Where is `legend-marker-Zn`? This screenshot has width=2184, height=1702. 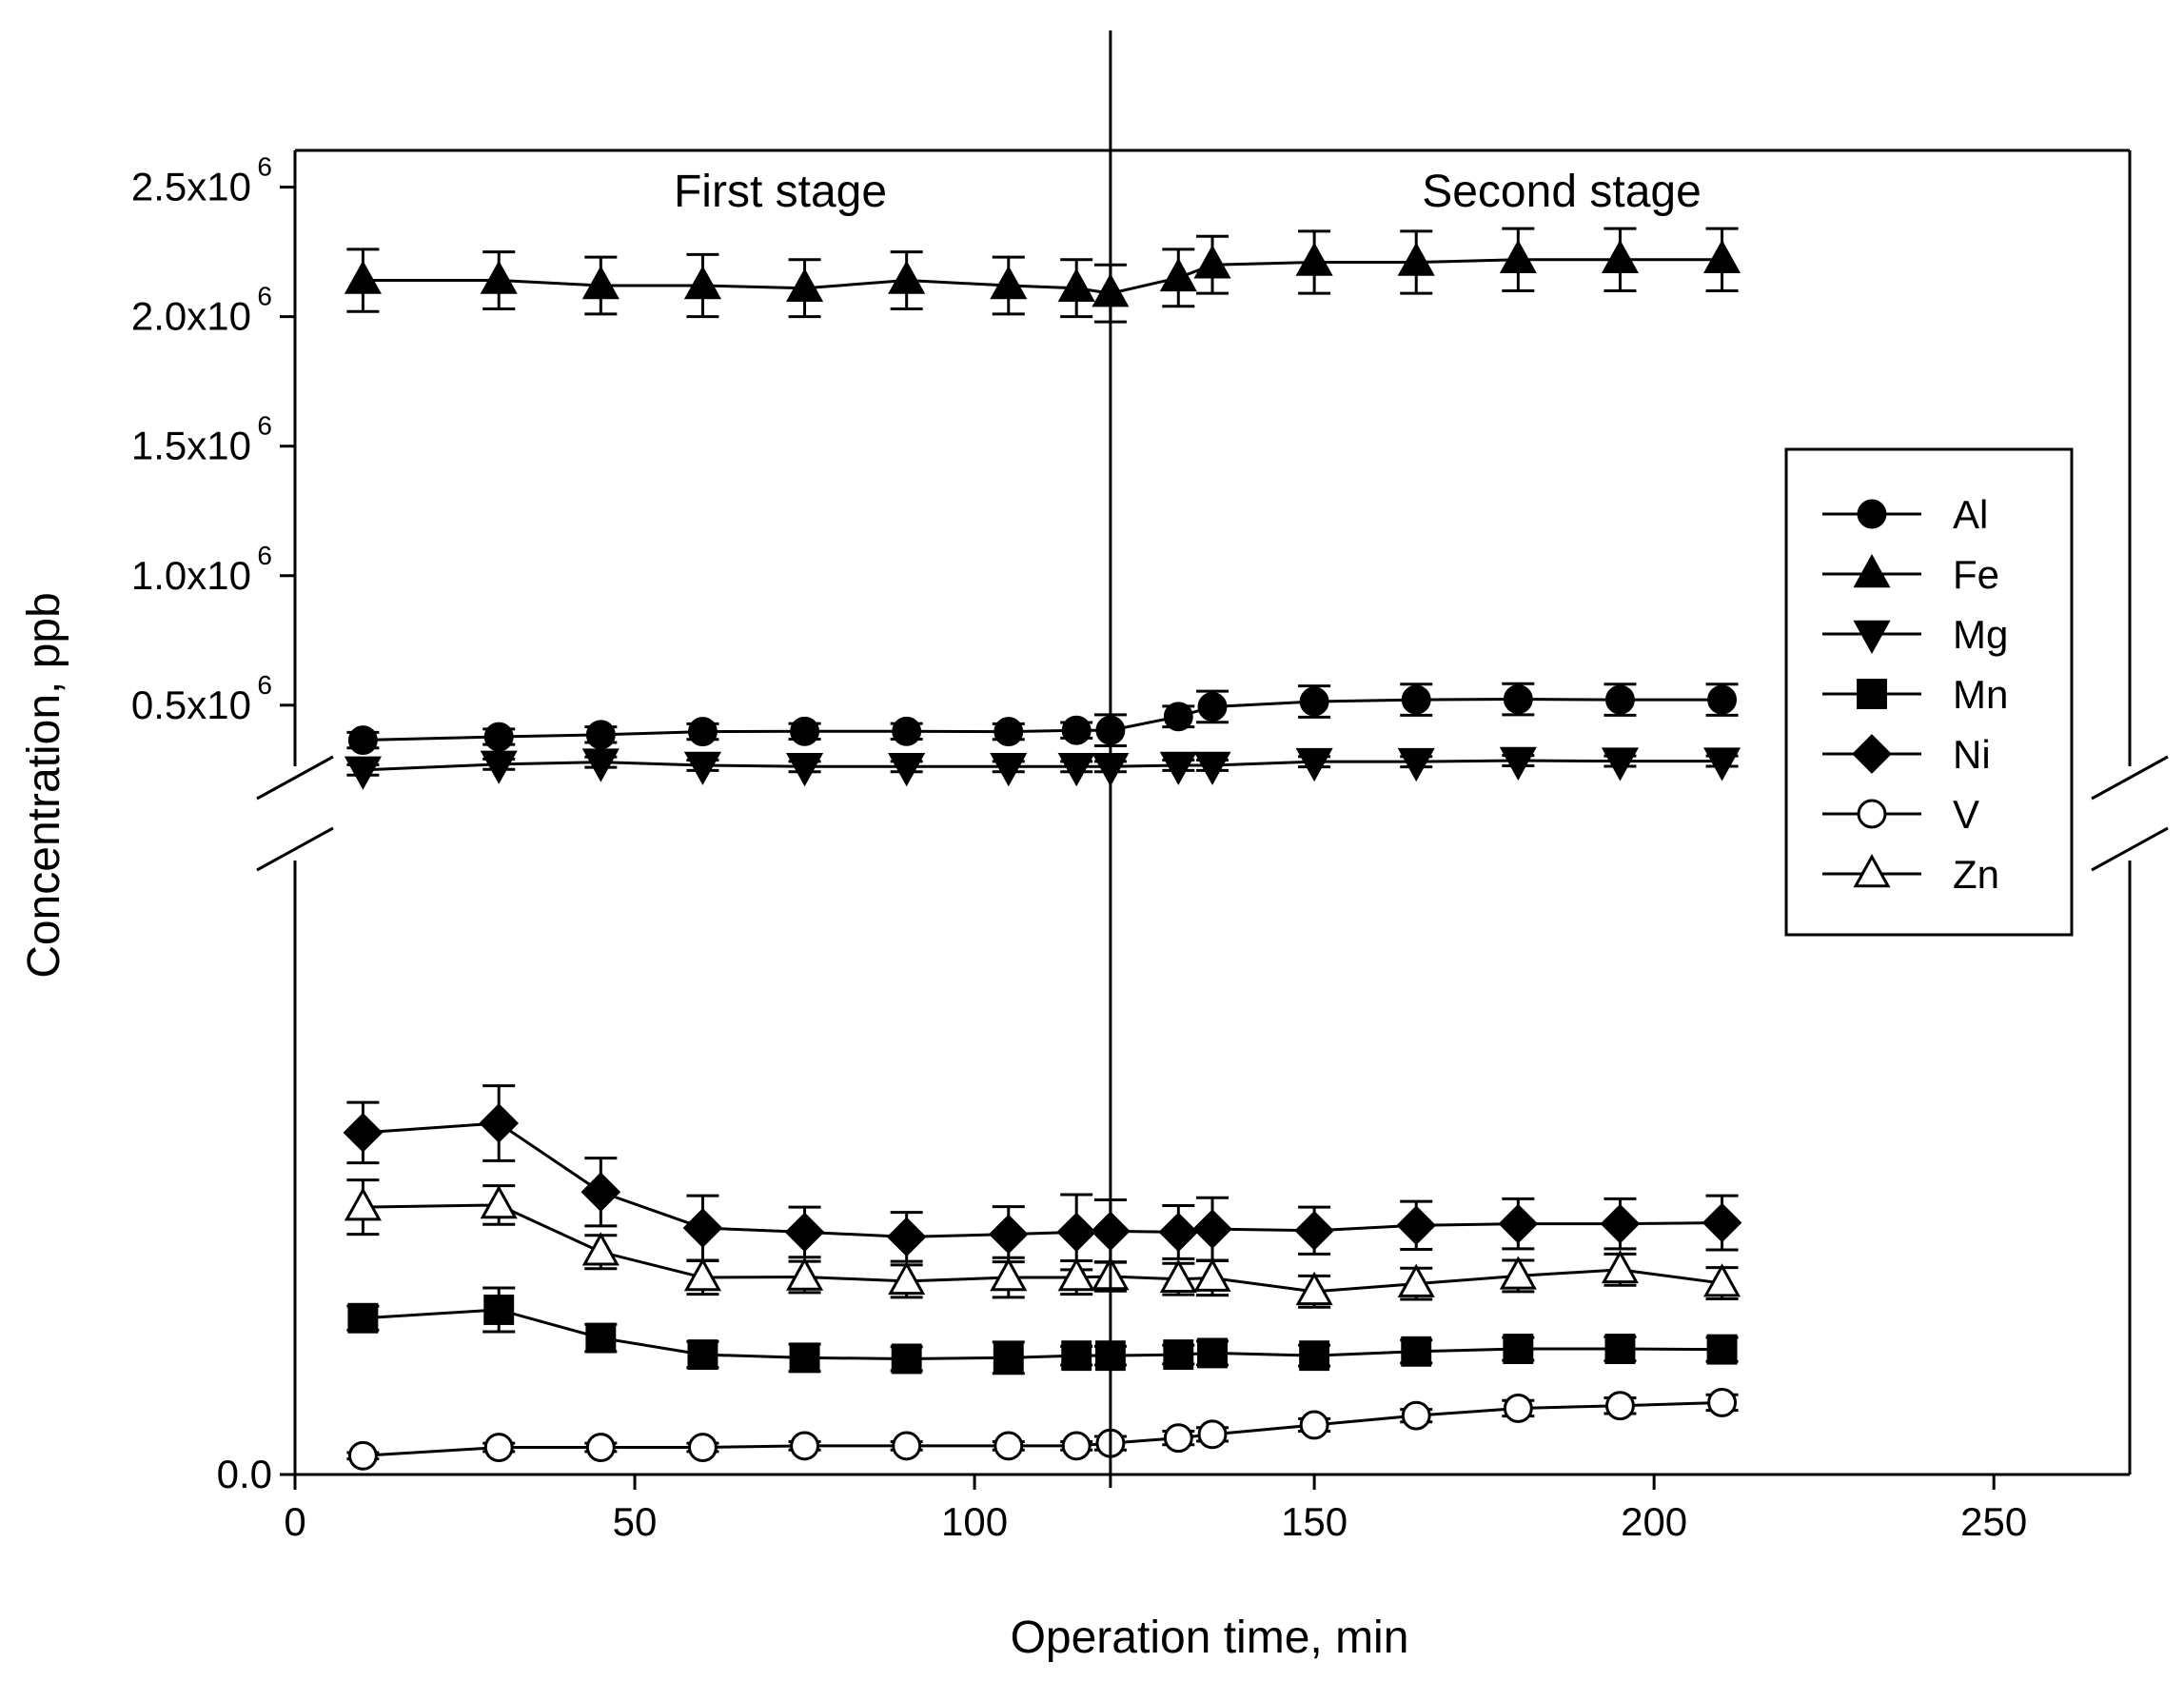
legend-marker-Zn is located at coordinates (1872, 871).